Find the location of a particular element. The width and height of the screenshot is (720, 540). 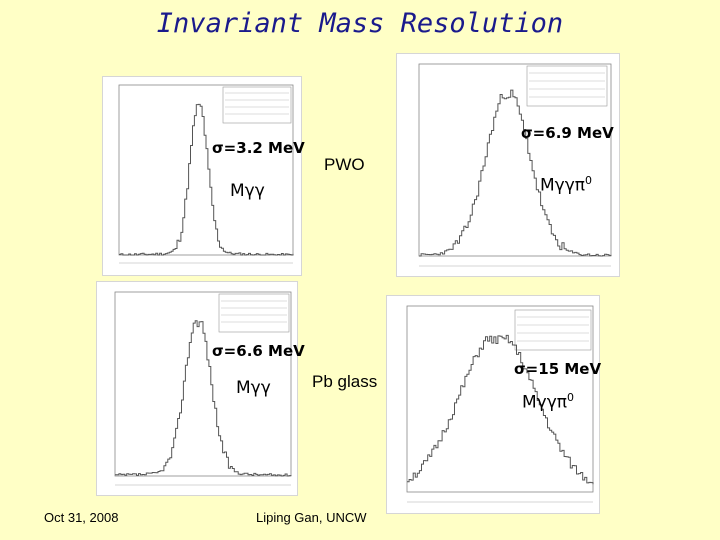

footer-date: Oct 31, 2008 is located at coordinates (81, 517).